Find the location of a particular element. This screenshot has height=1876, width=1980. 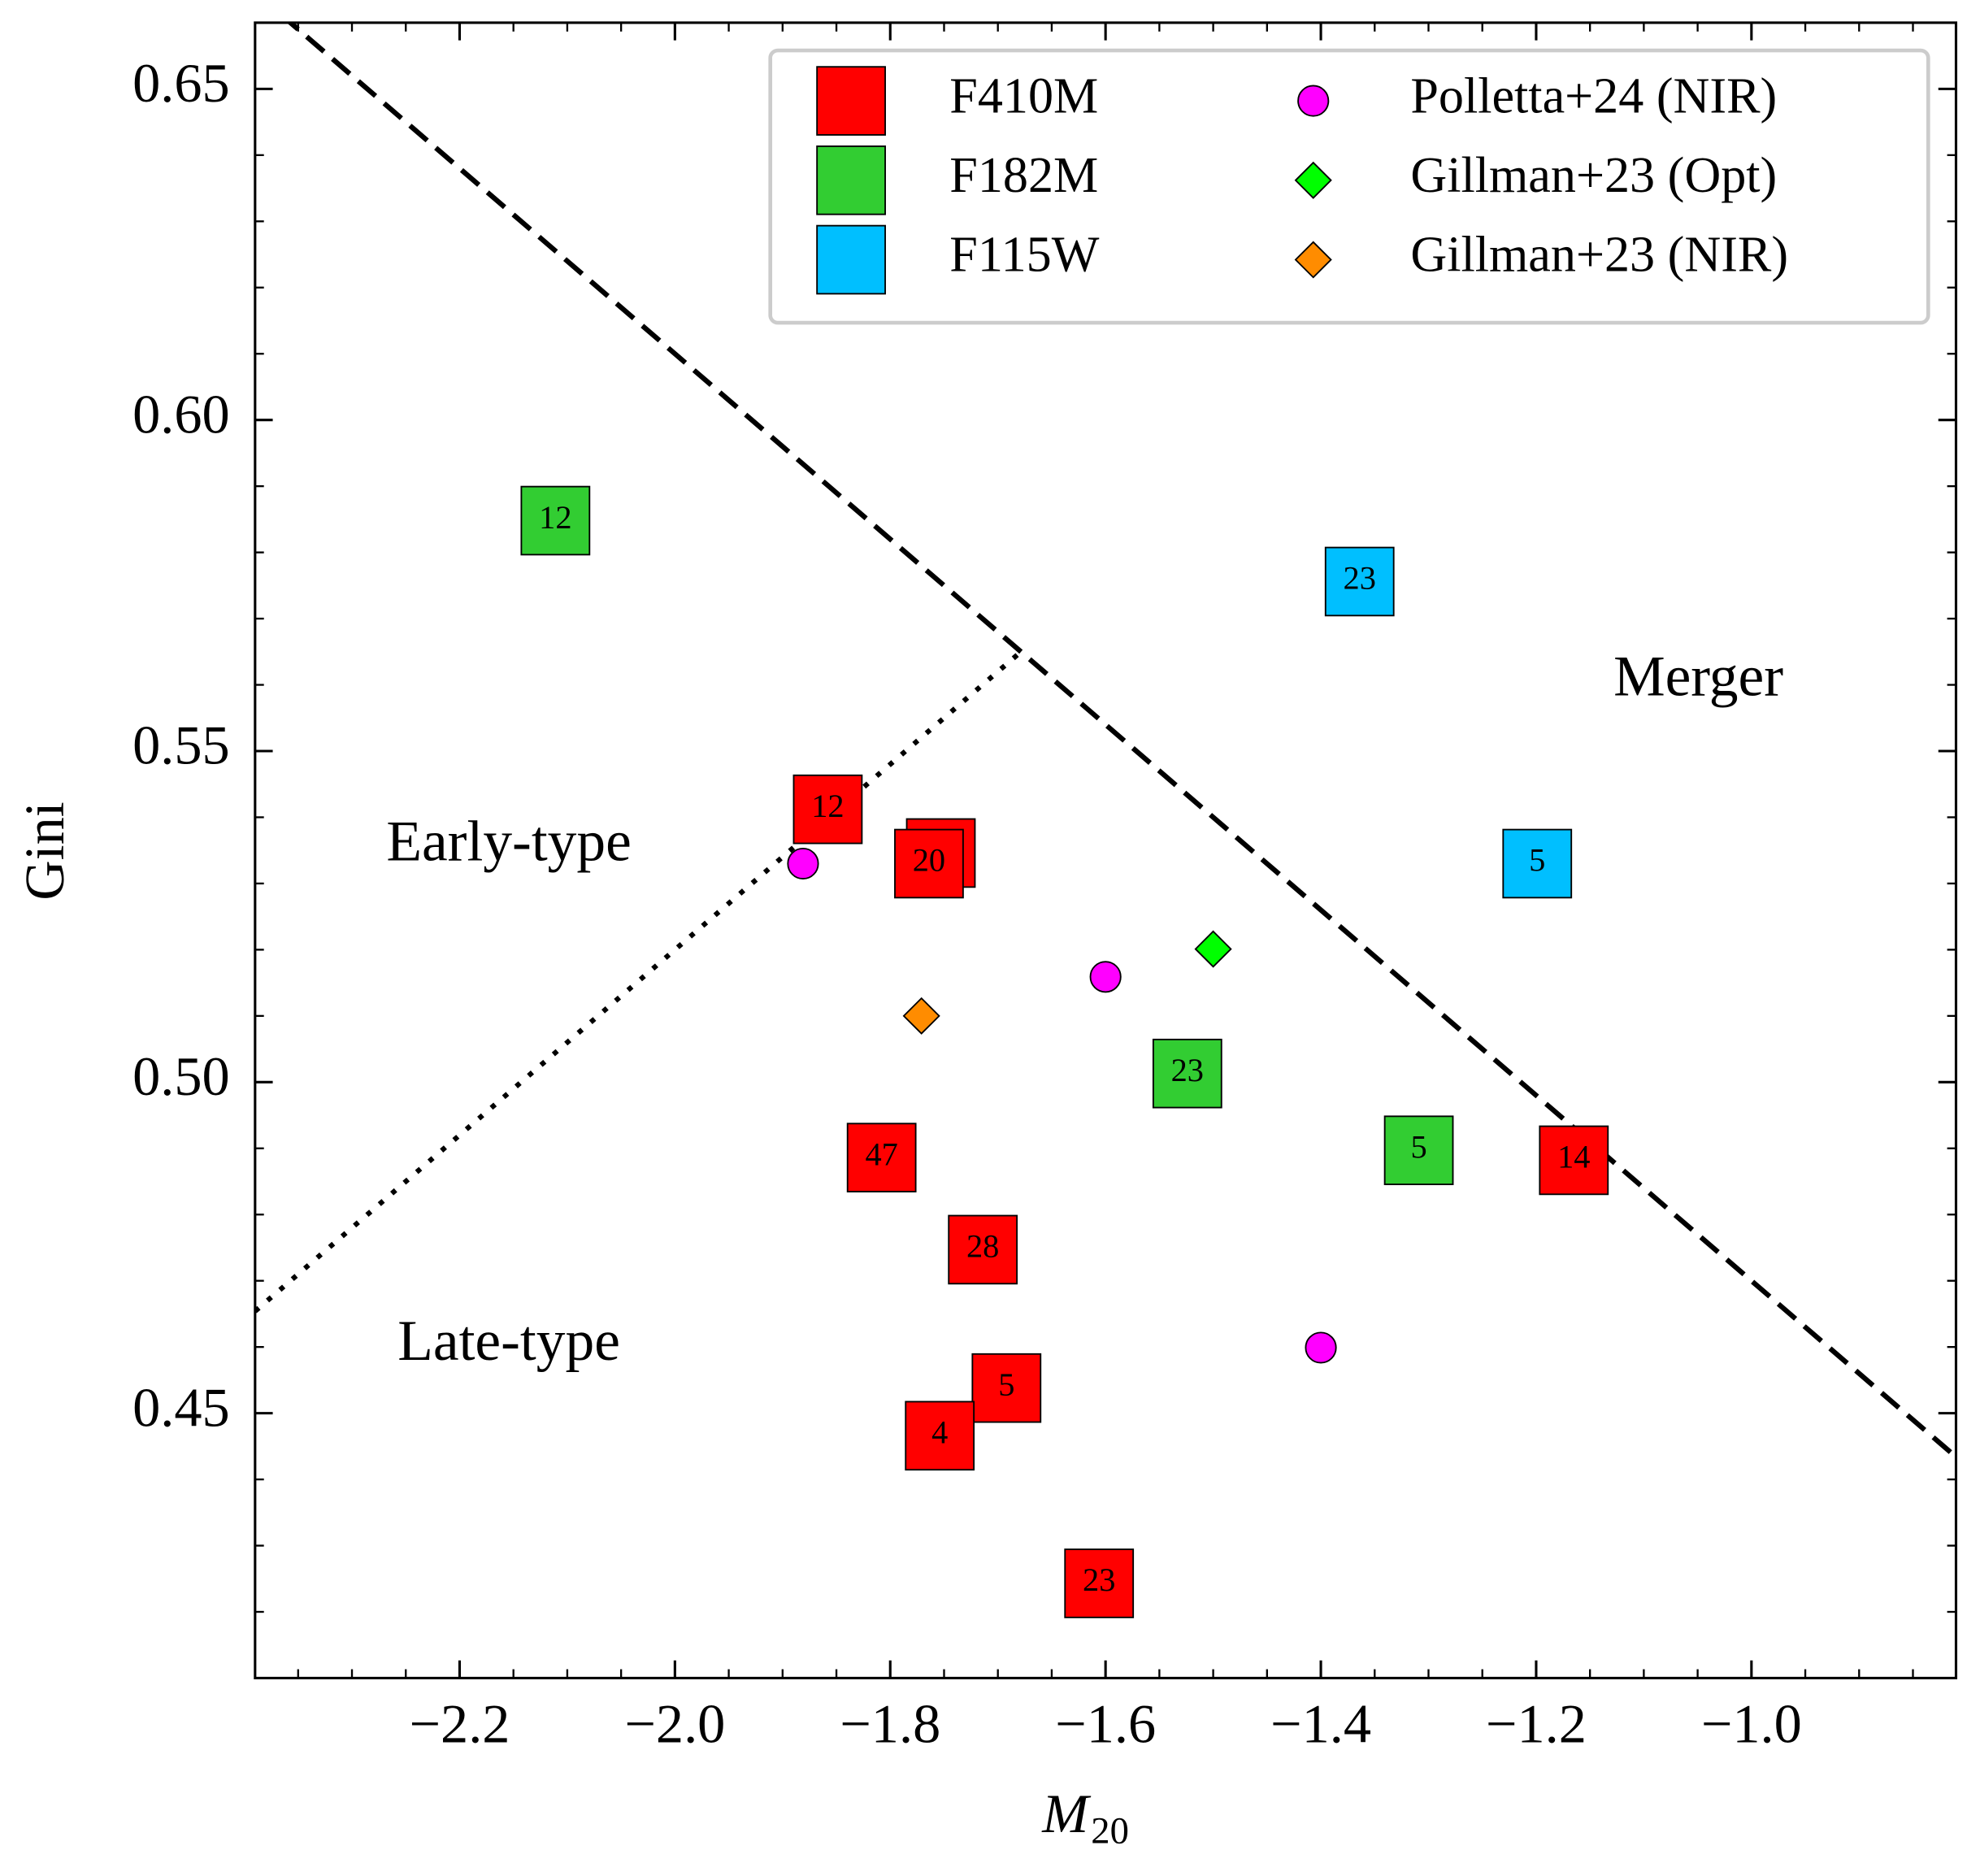

x-tick-label: −2.0 is located at coordinates (674, 1724).